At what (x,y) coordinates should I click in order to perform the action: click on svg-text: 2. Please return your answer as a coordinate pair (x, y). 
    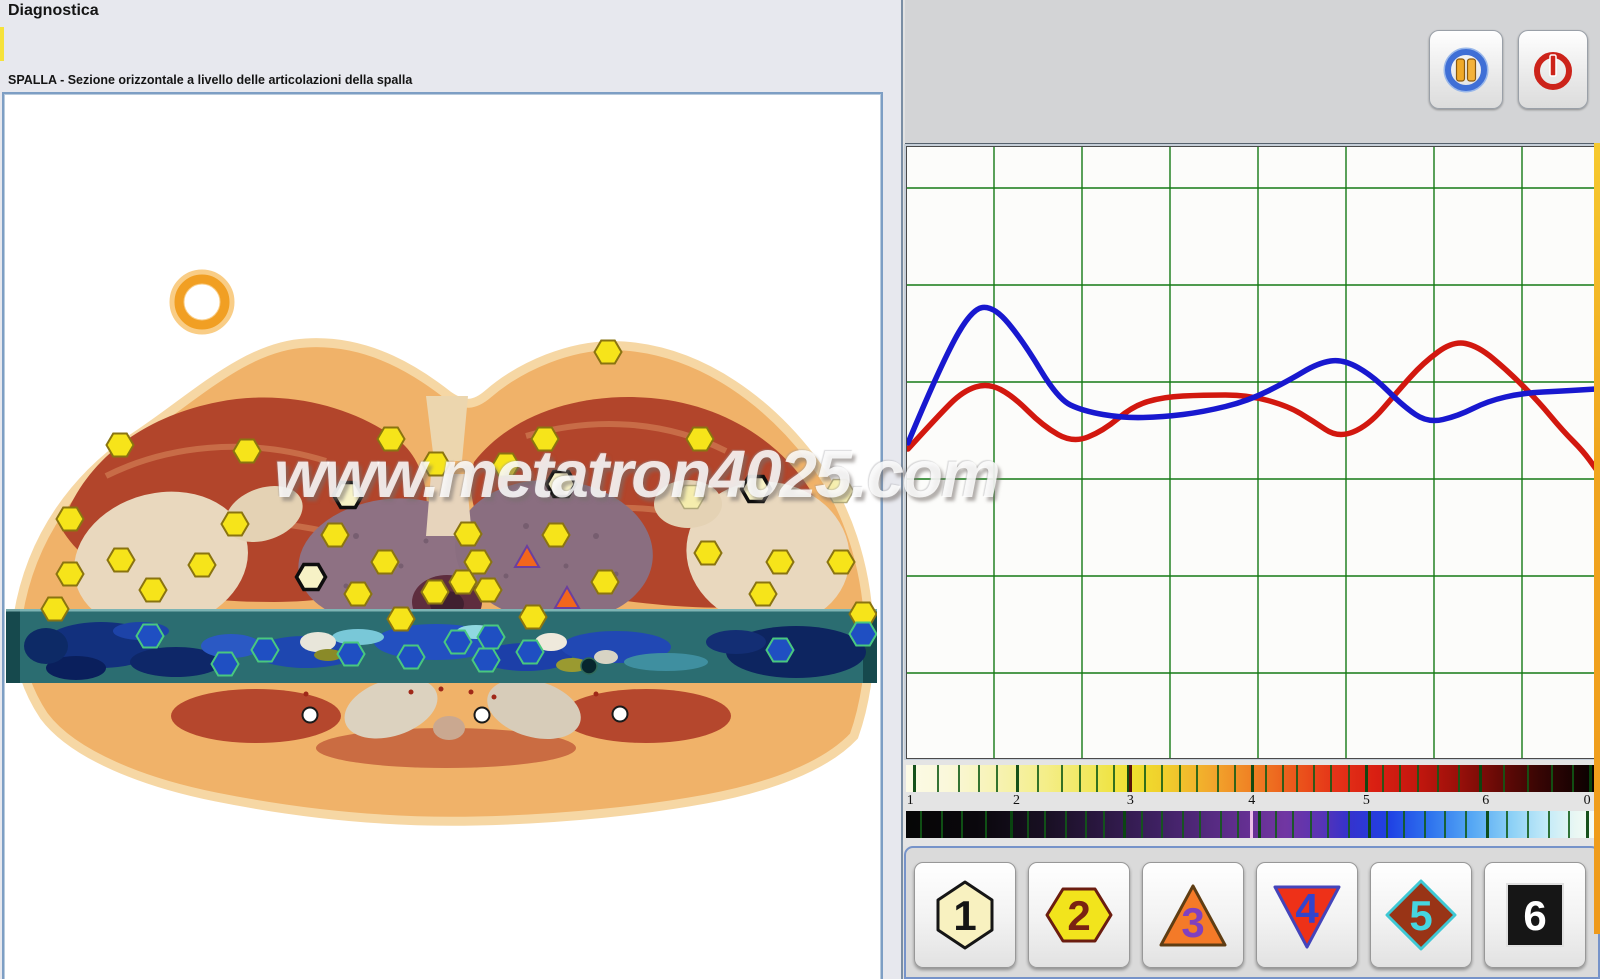
    Looking at the image, I should click on (1078, 915).